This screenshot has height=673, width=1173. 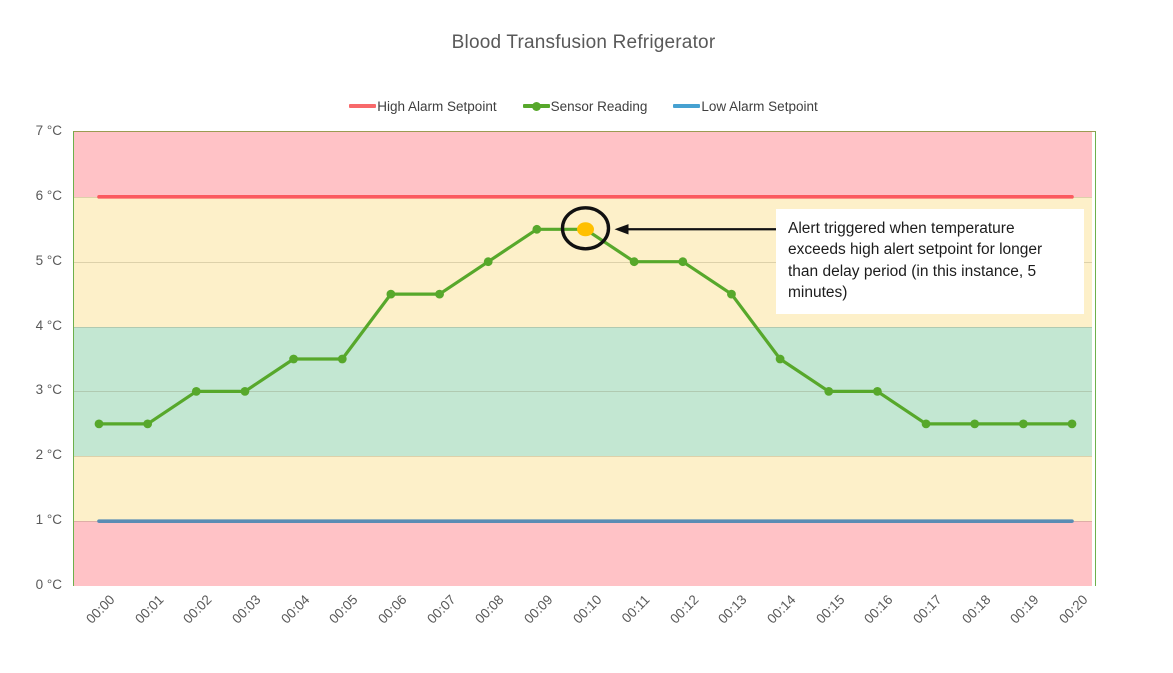 What do you see at coordinates (759, 106) in the screenshot?
I see `legend-label: Low Alarm Setpoint` at bounding box center [759, 106].